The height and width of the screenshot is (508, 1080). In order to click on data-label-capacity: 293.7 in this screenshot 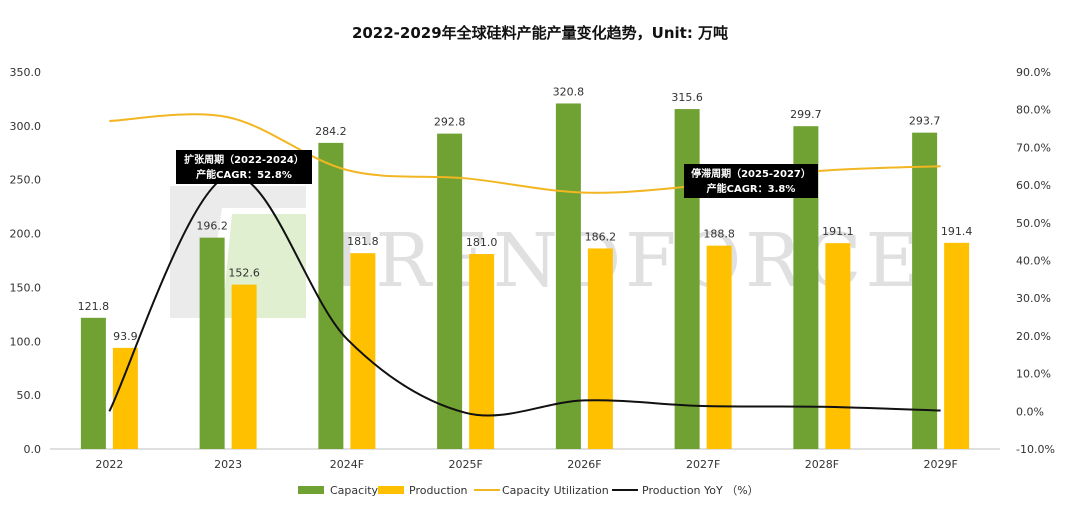, I will do `click(925, 121)`.